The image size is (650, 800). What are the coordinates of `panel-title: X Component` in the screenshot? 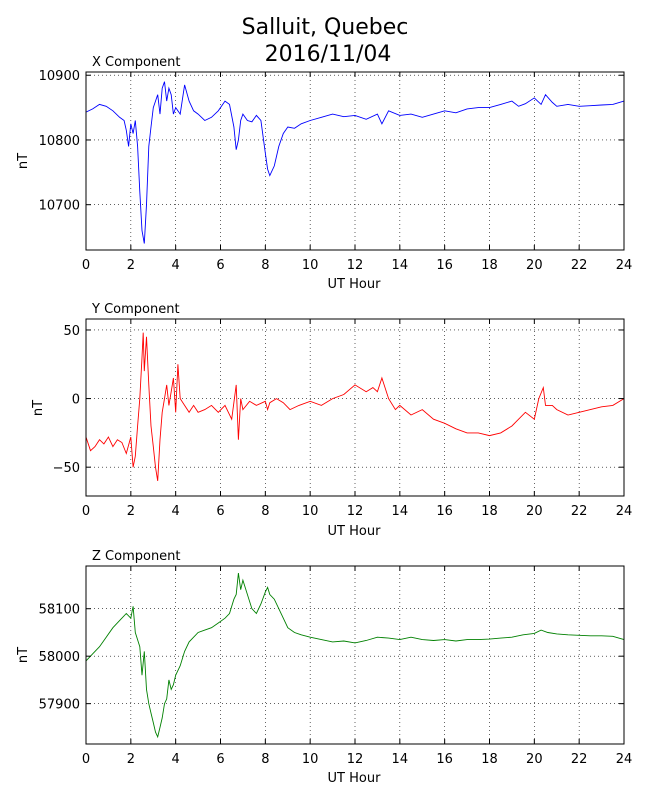 It's located at (136, 62).